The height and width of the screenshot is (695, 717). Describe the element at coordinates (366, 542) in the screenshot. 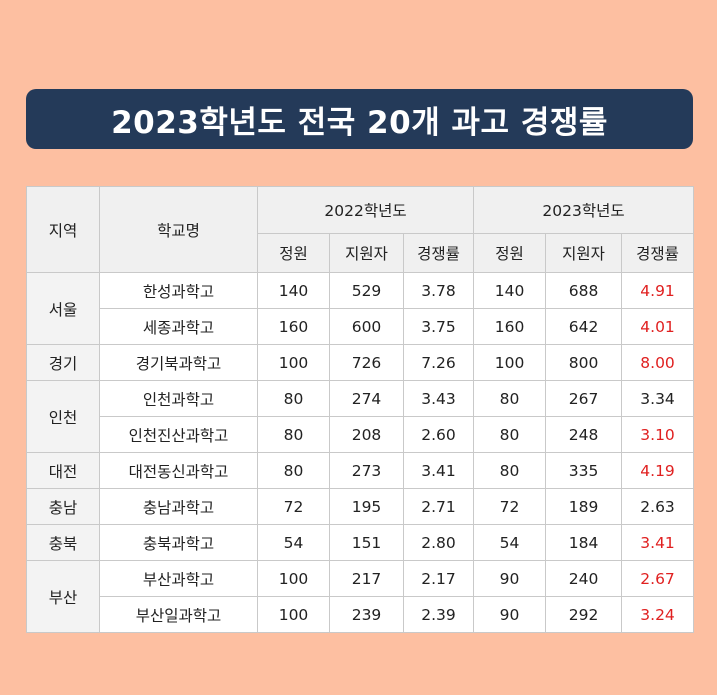

I see `applicants-2022-cell: 151` at that location.